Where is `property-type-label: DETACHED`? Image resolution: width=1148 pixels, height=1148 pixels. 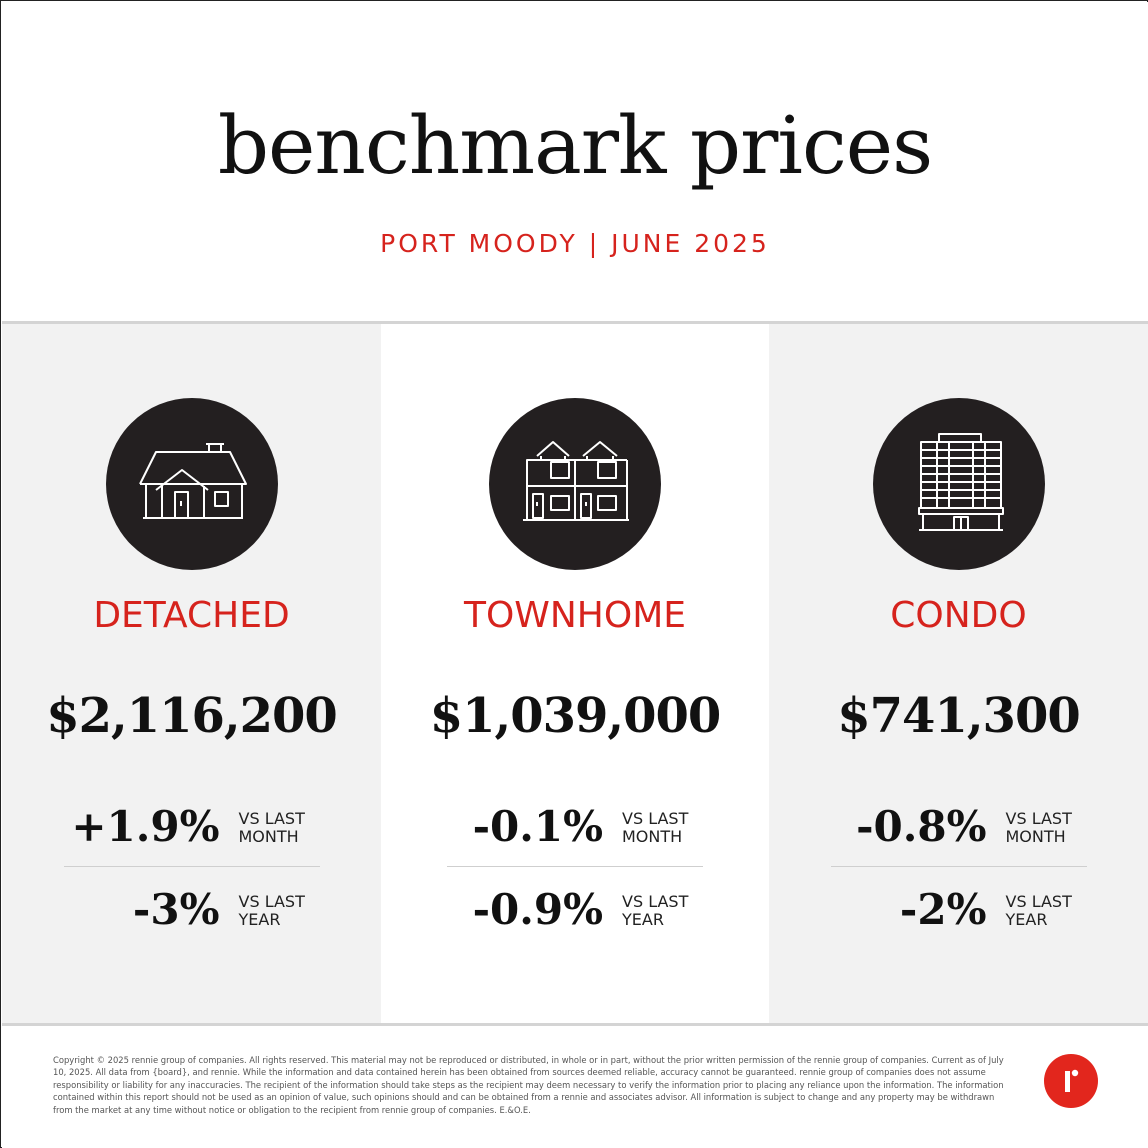 property-type-label: DETACHED is located at coordinates (191, 615).